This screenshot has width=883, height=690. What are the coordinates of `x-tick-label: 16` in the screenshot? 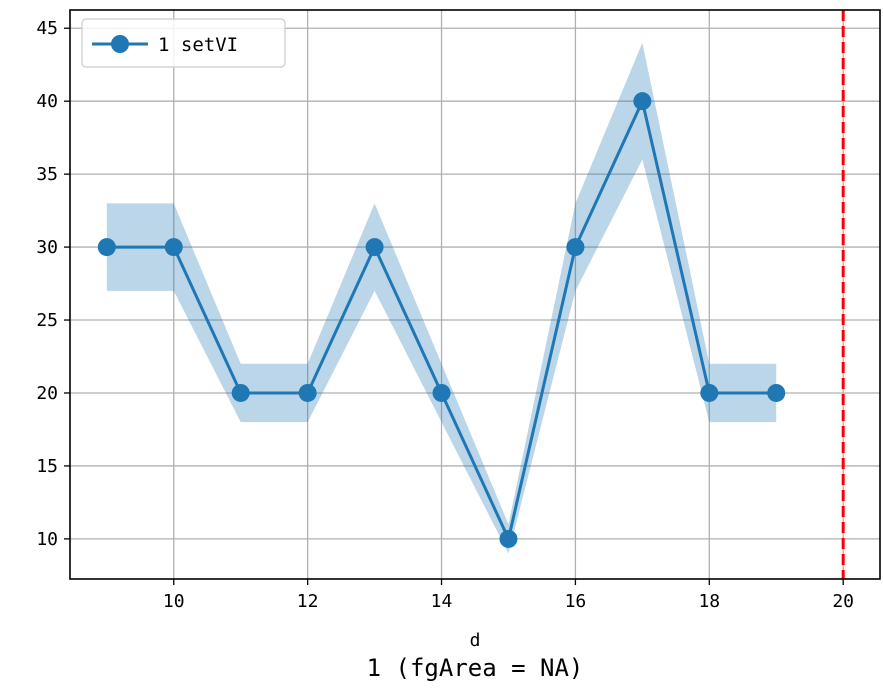 It's located at (576, 601).